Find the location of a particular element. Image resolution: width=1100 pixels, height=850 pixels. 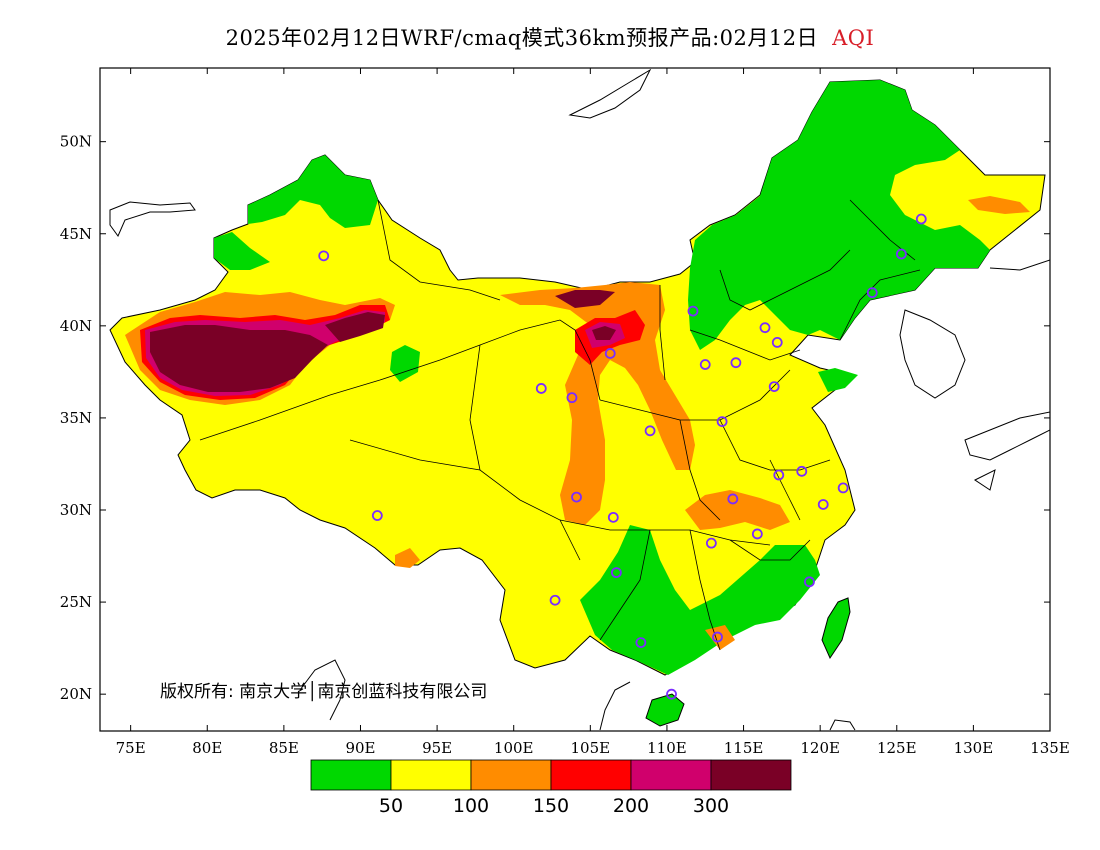

y-tick-label: 40N is located at coordinates (76, 326).